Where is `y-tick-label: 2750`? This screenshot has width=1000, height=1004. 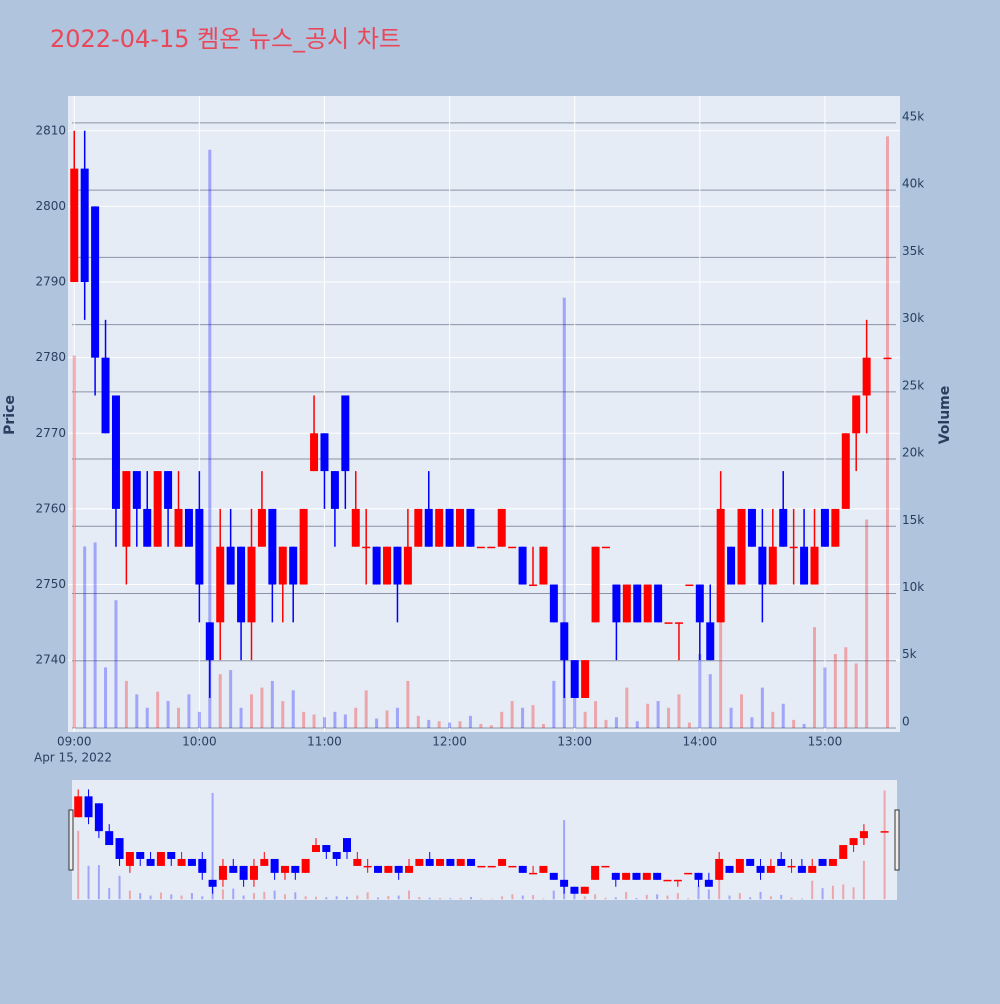 y-tick-label: 2750 is located at coordinates (50, 584).